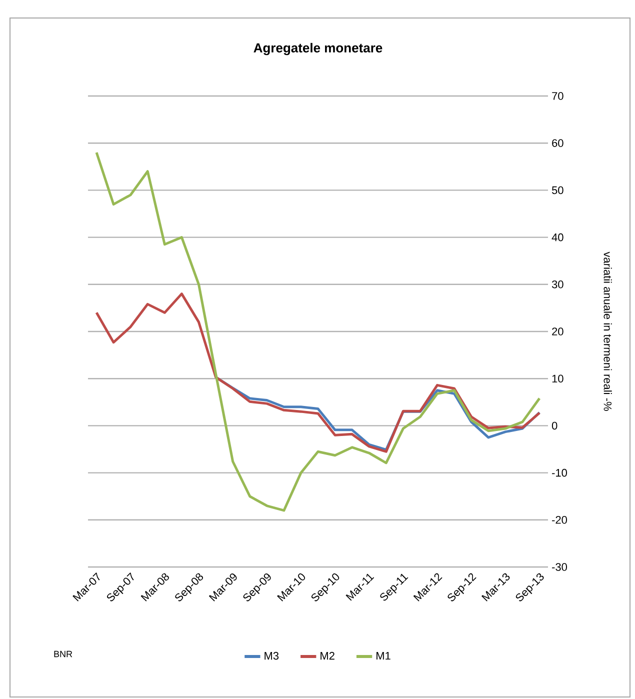  I want to click on legend-label: M2, so click(327, 656).